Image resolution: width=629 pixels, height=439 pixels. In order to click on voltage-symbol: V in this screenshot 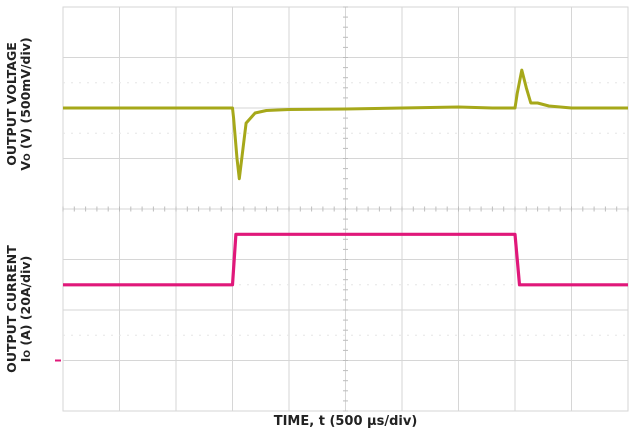, I will do `click(25, 165)`.